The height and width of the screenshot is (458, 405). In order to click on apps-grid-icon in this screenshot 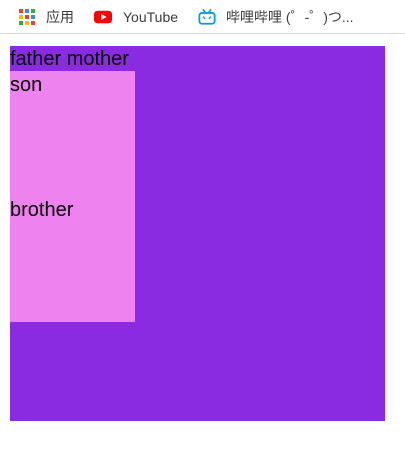, I will do `click(27, 17)`.